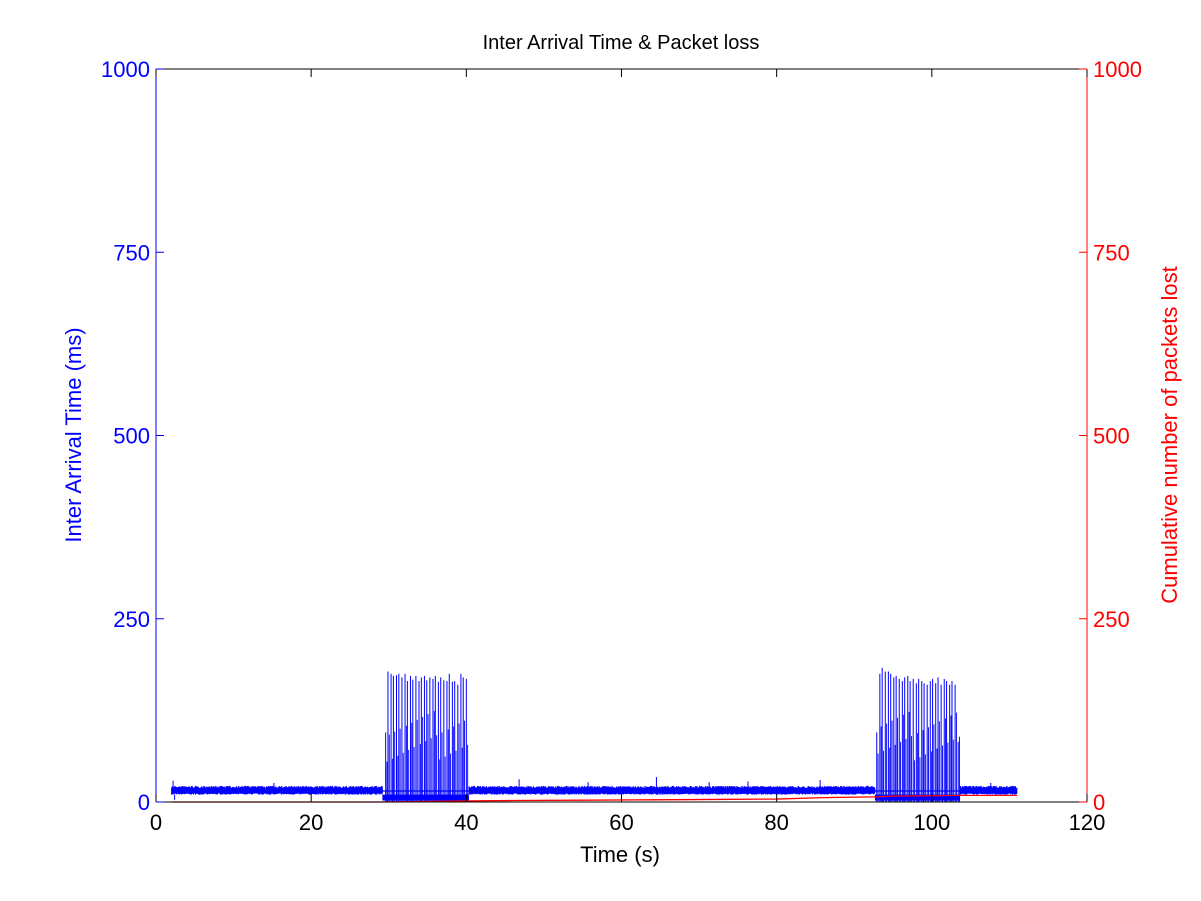  I want to click on left-y-tick-label: 1000, so click(125, 69).